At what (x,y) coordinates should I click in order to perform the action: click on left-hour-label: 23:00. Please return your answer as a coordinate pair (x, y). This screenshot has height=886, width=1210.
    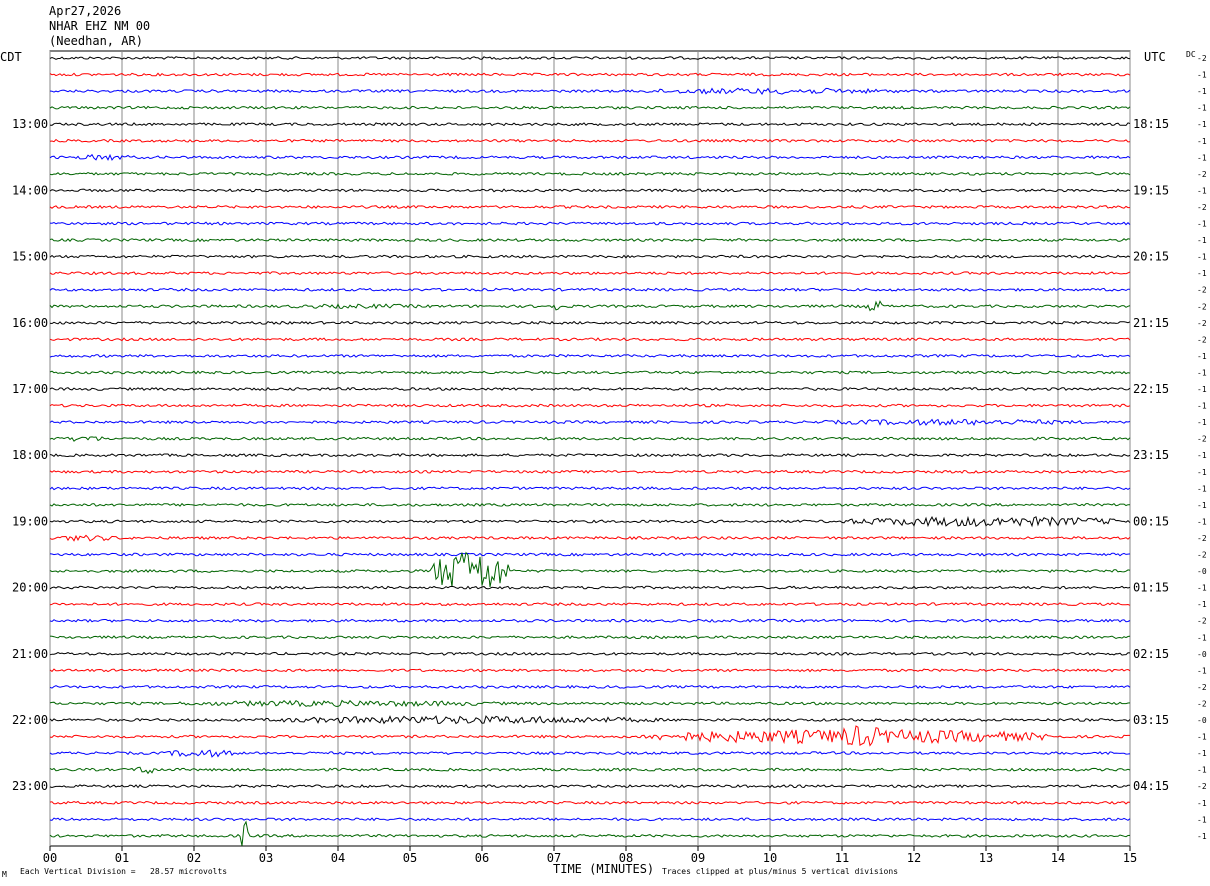
    Looking at the image, I should click on (30, 786).